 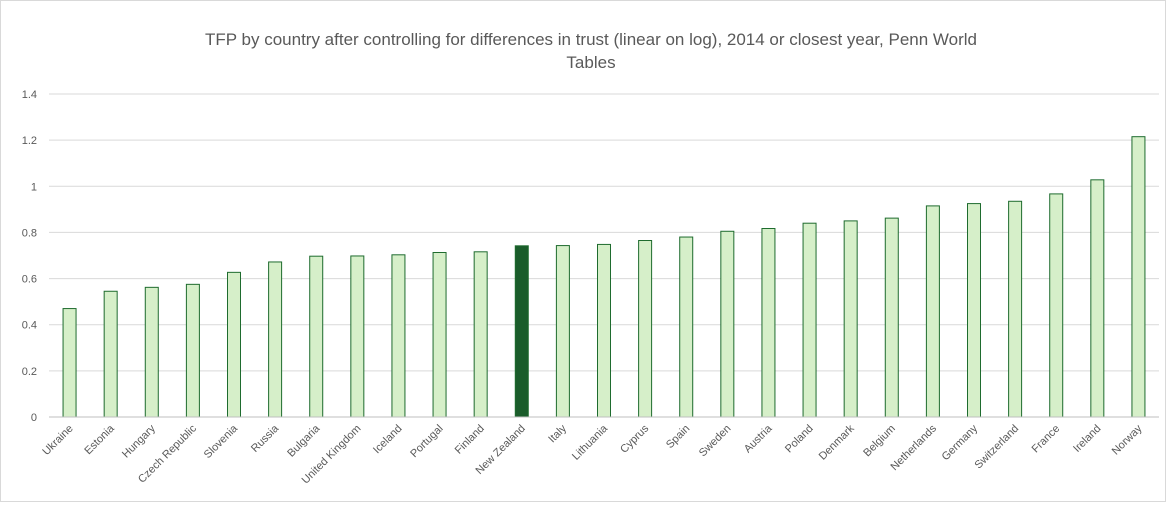 What do you see at coordinates (192, 350) in the screenshot?
I see `bar-czech-republic` at bounding box center [192, 350].